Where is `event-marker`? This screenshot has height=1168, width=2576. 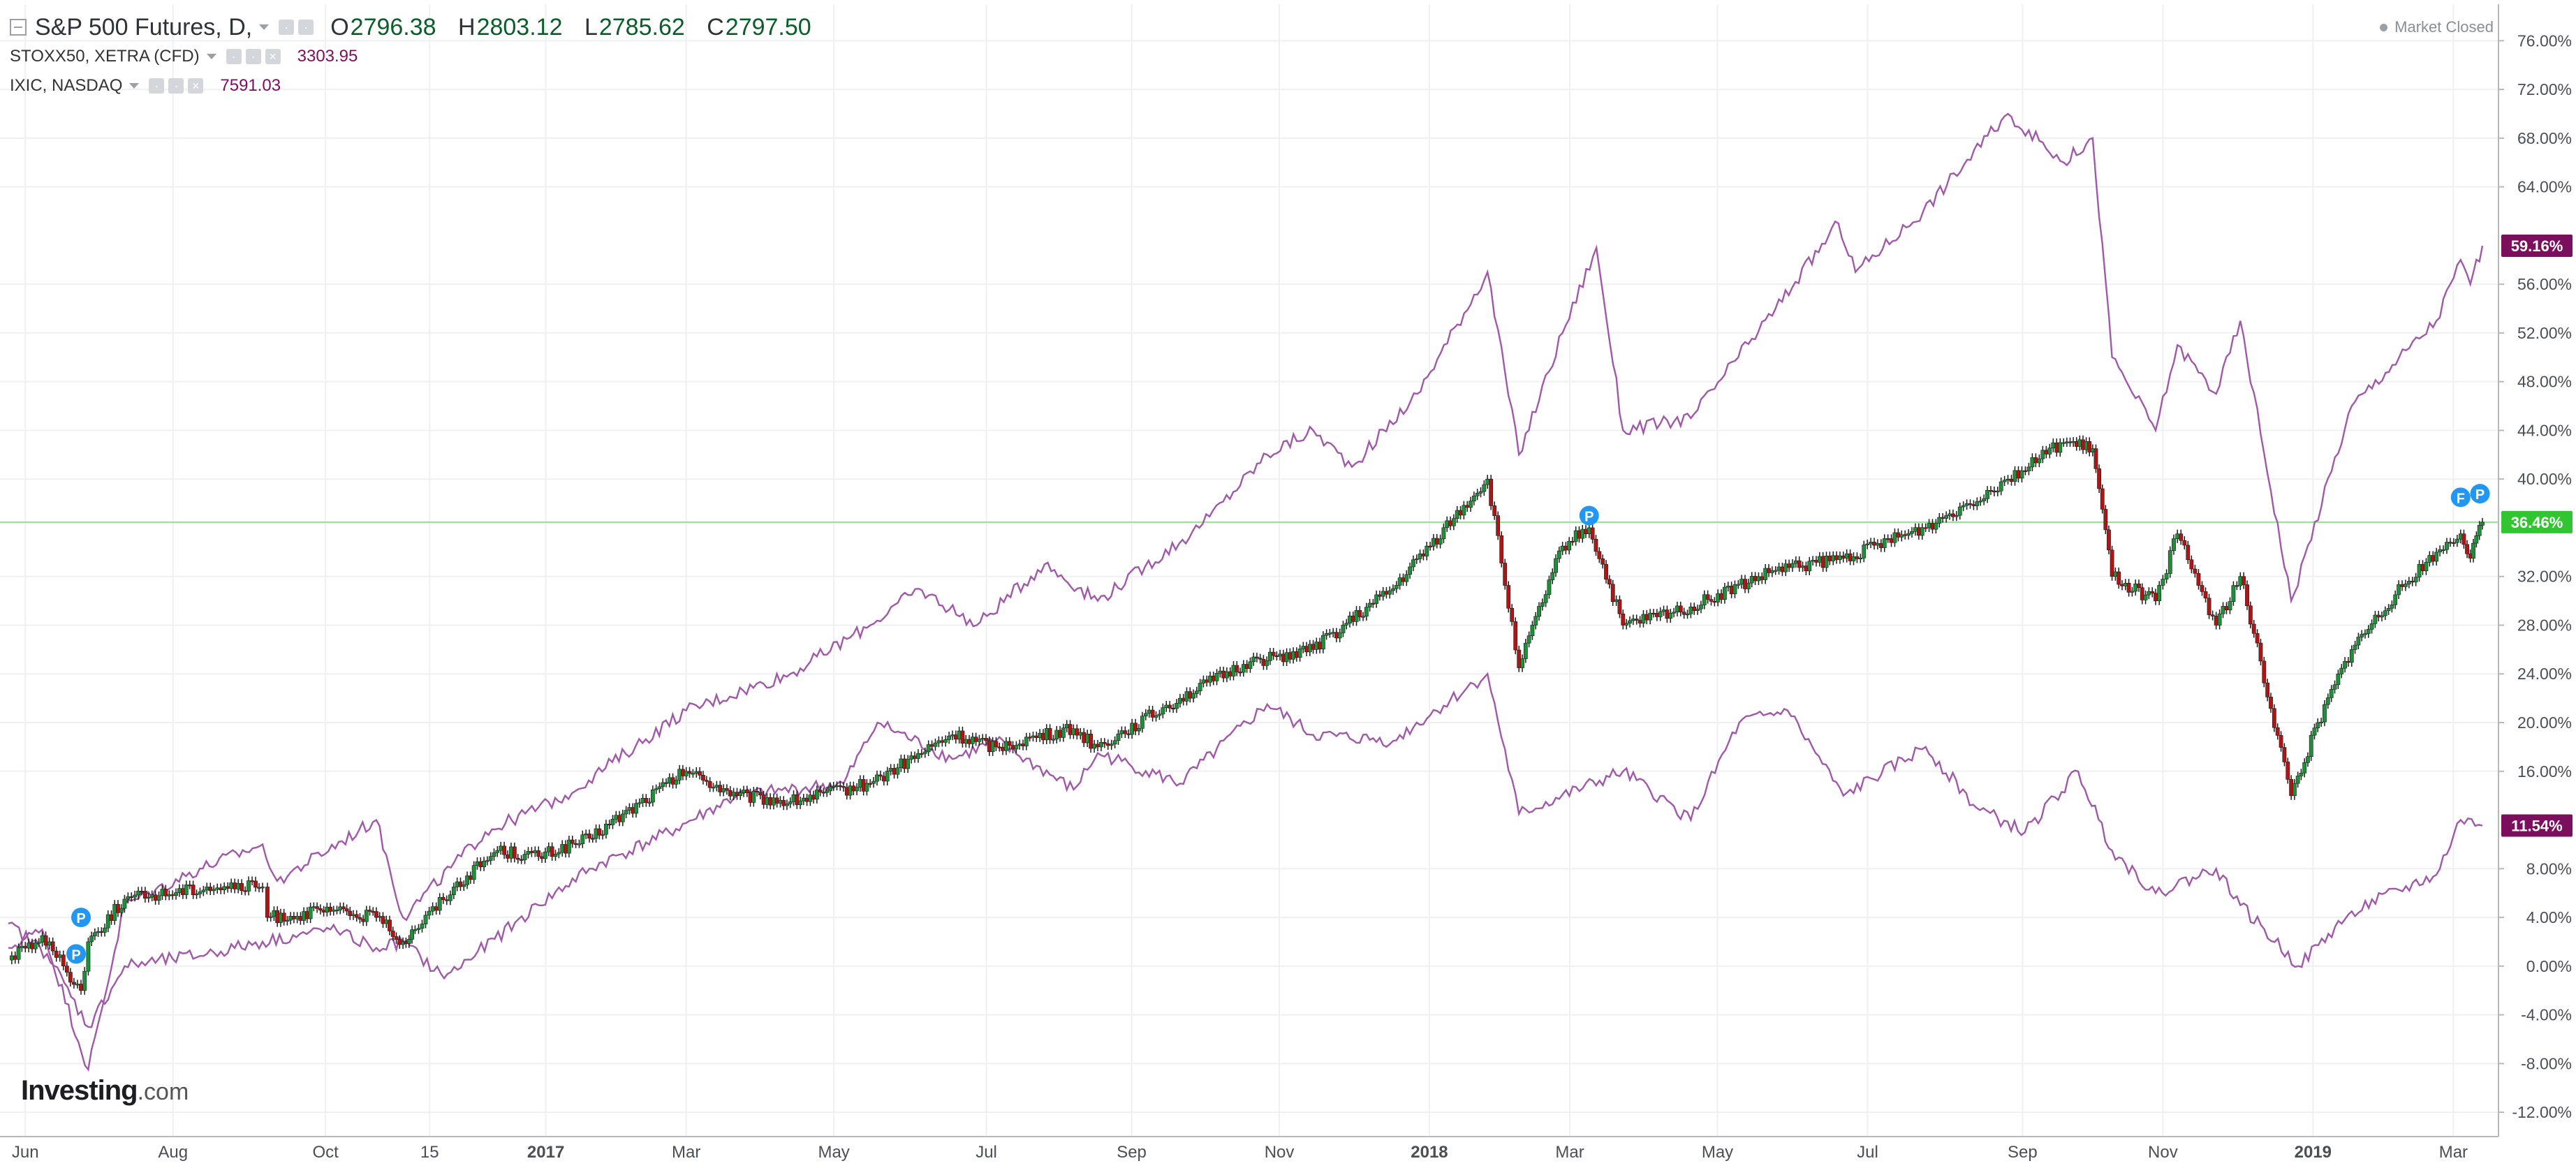 event-marker is located at coordinates (2460, 497).